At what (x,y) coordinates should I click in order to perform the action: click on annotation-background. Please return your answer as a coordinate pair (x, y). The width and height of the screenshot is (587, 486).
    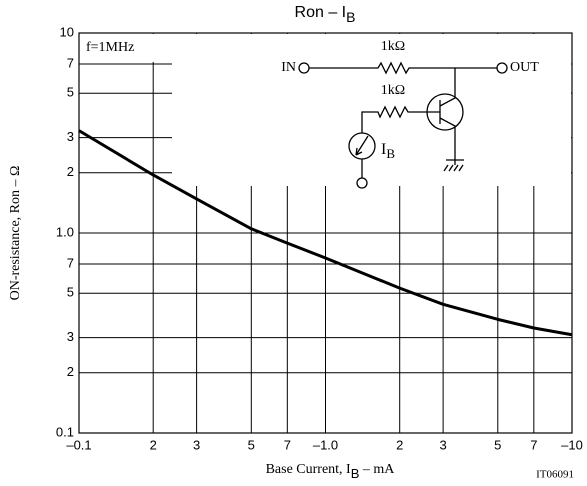
    Looking at the image, I should click on (126, 48).